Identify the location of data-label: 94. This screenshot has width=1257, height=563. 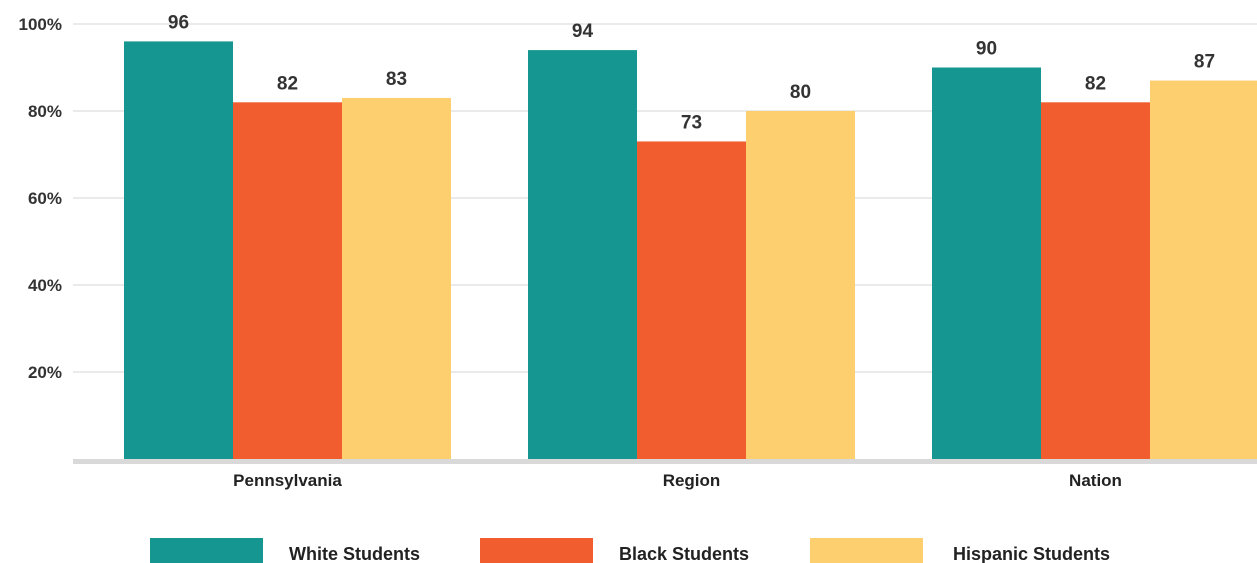
(583, 31).